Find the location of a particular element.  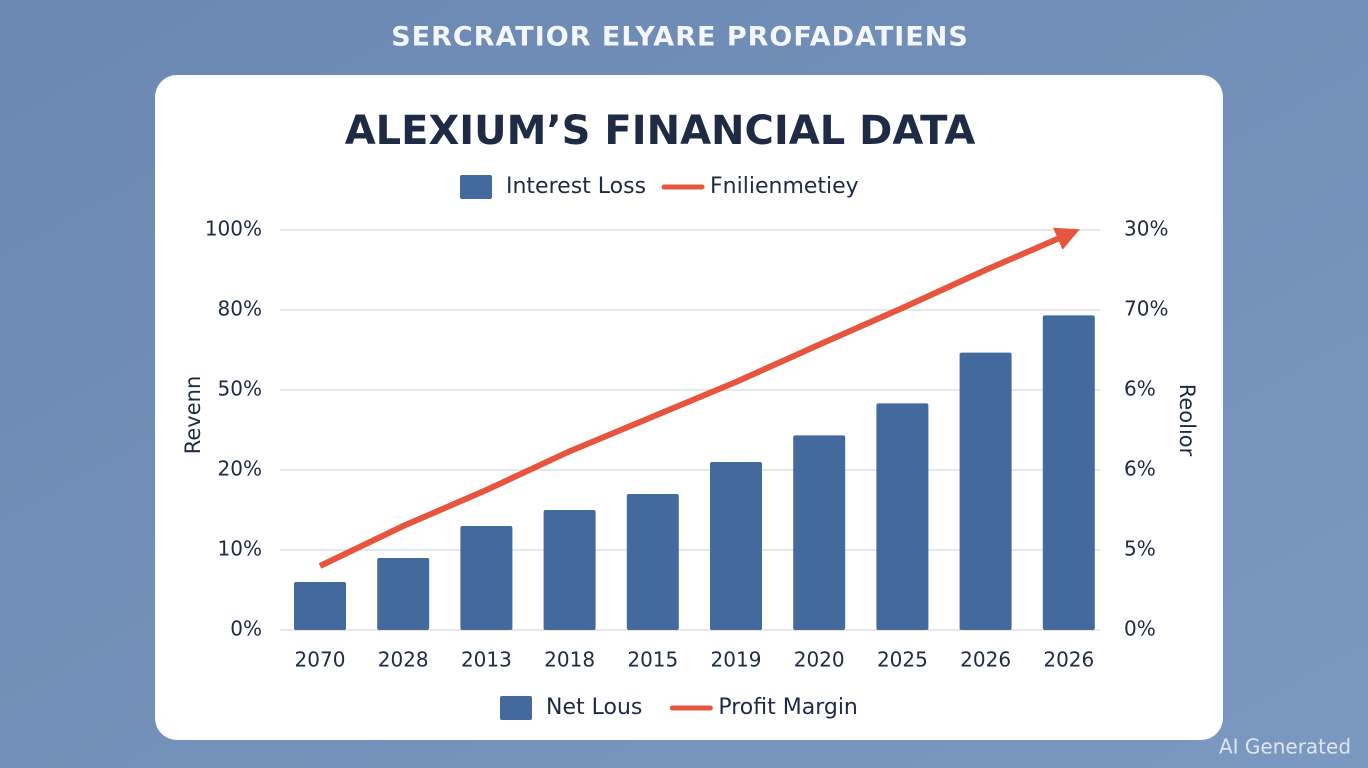

y-tick-label: 80% is located at coordinates (240, 309).